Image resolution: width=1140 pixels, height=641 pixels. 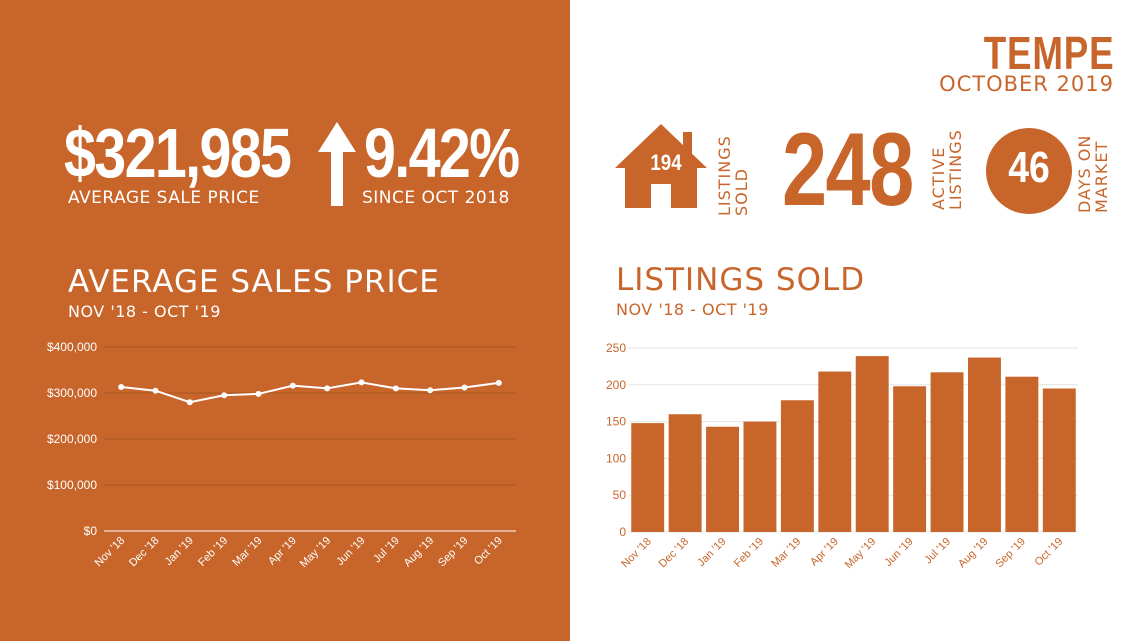 I want to click on y-tick-label: $300,000, so click(x=72, y=393).